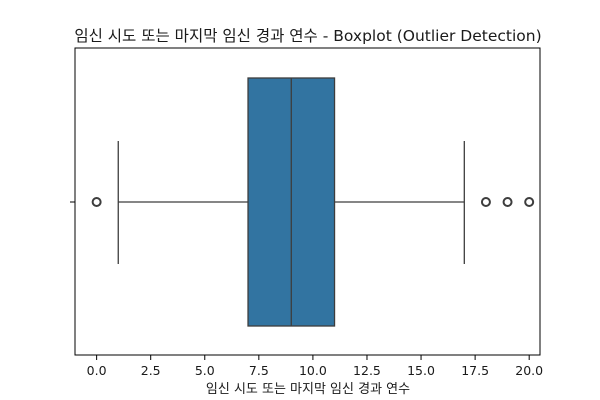  Describe the element at coordinates (308, 389) in the screenshot. I see `x-axis-label: 임신 시도 또는 마지막 임신 경과 연수` at that location.